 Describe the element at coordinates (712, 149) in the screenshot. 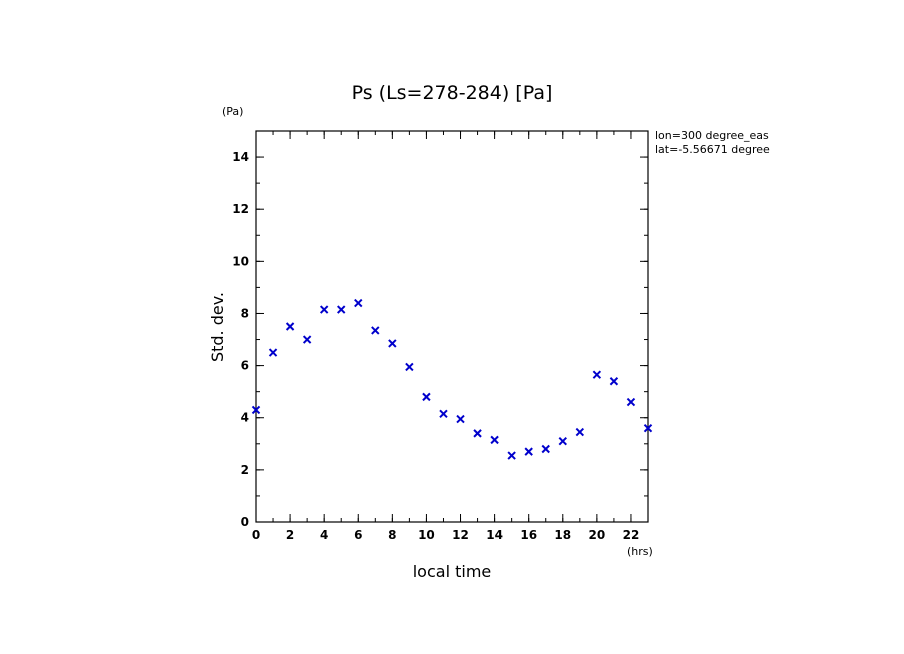

I see `annotation-lat: lat=-5.56671 degree` at that location.